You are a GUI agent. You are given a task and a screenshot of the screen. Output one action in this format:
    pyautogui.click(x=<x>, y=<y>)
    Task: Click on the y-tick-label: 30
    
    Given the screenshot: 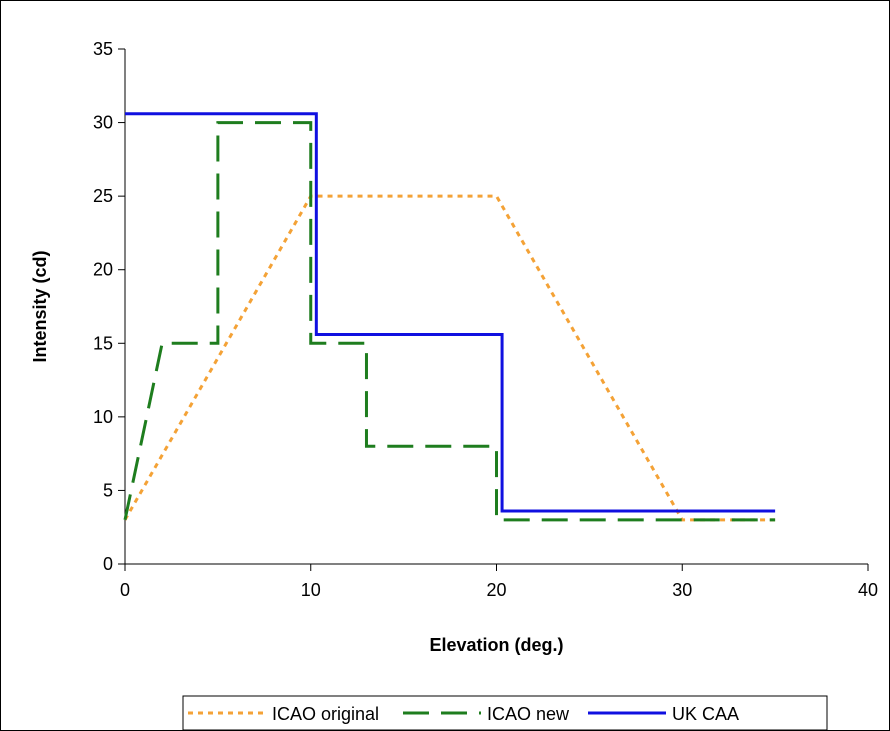 What is the action you would take?
    pyautogui.click(x=103, y=123)
    